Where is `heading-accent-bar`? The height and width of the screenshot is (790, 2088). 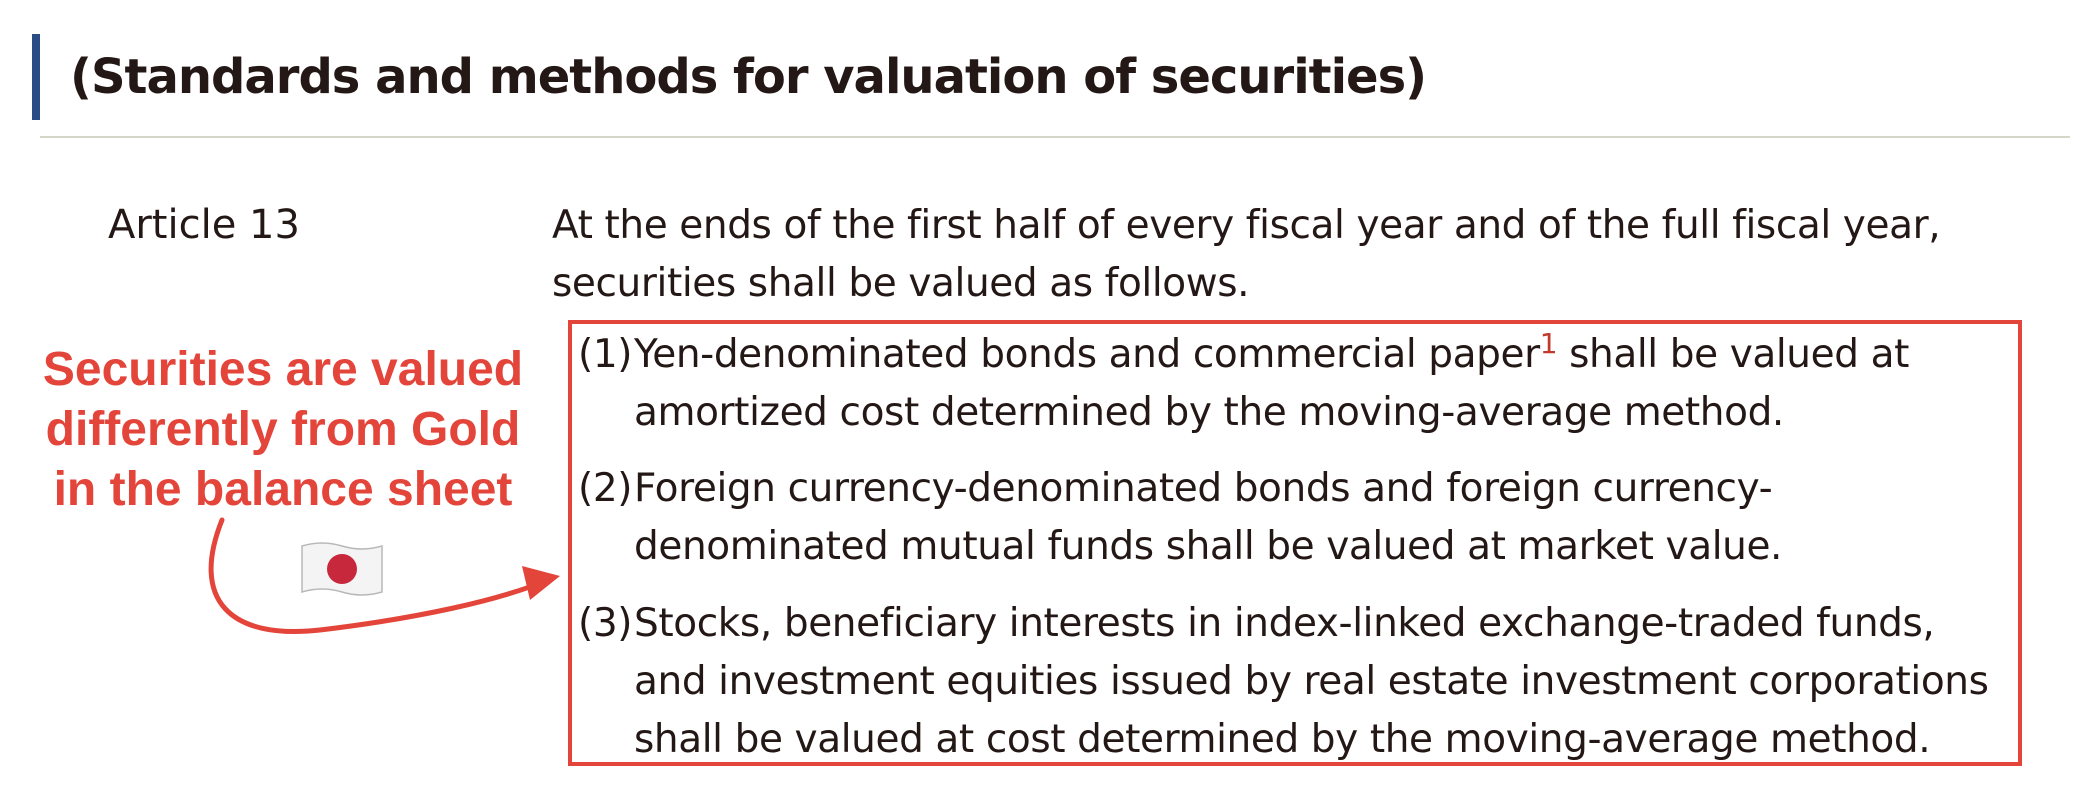 heading-accent-bar is located at coordinates (36, 77).